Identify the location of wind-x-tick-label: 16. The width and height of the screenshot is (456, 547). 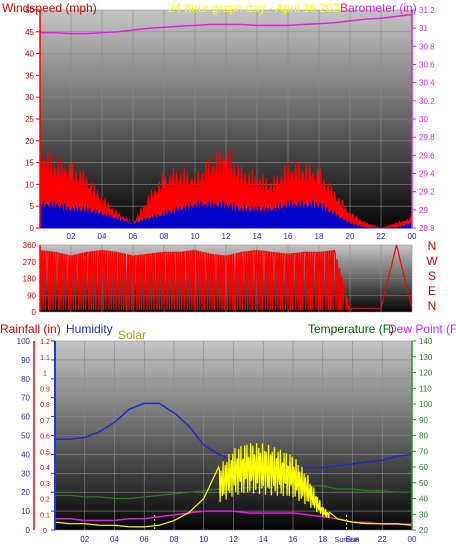
(288, 236).